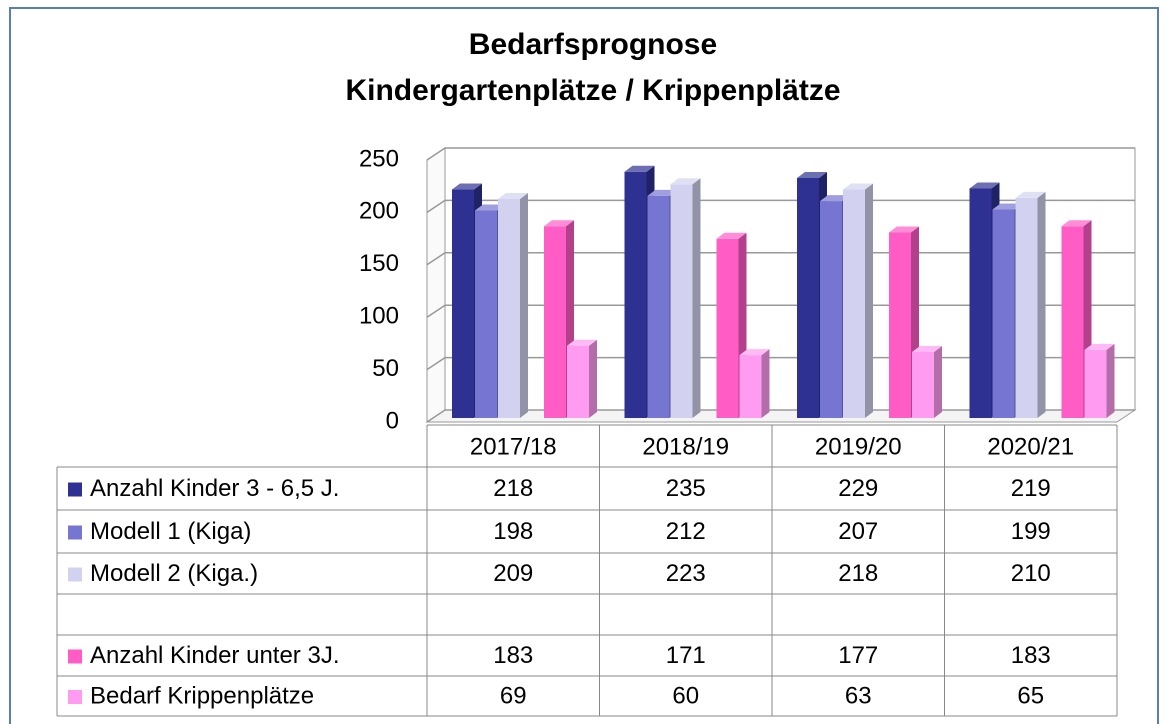  What do you see at coordinates (1031, 531) in the screenshot?
I see `table-value: 199` at bounding box center [1031, 531].